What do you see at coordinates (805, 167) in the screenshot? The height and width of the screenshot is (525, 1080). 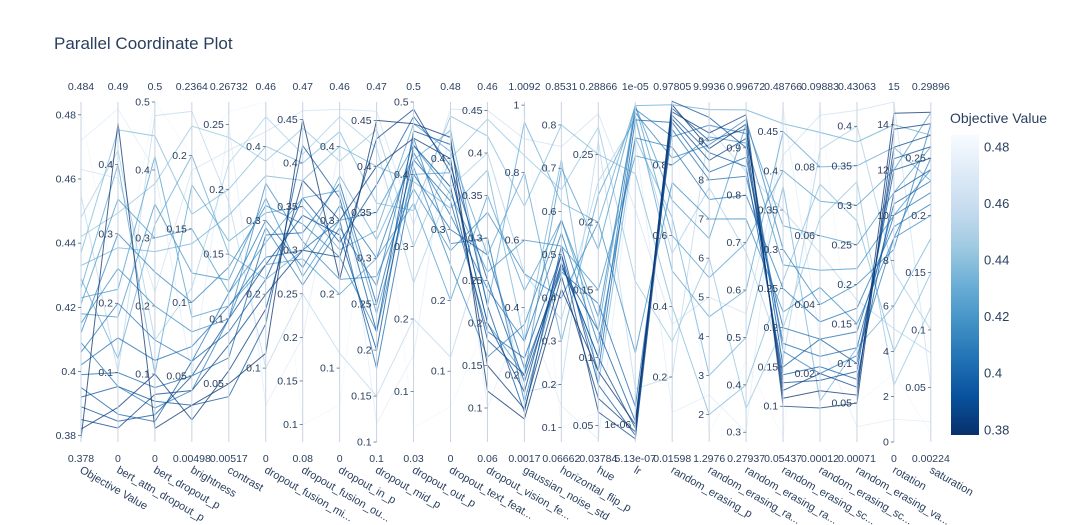 I see `tick-label: 0.08` at bounding box center [805, 167].